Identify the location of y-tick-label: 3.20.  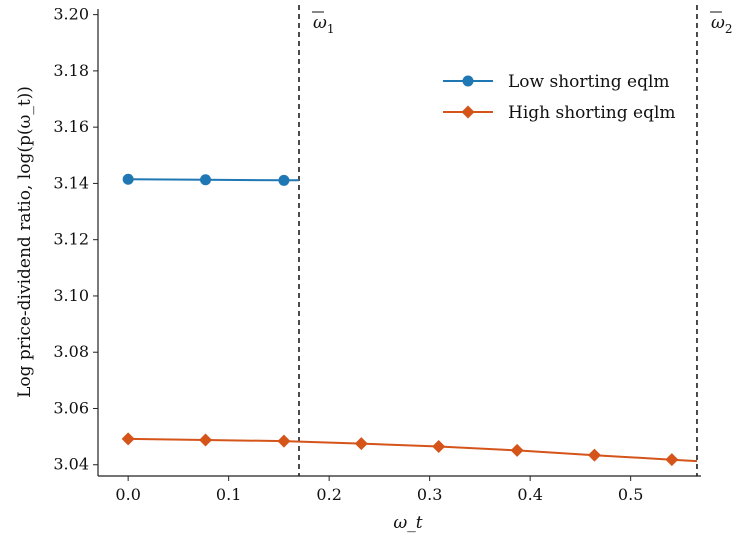
(71, 14).